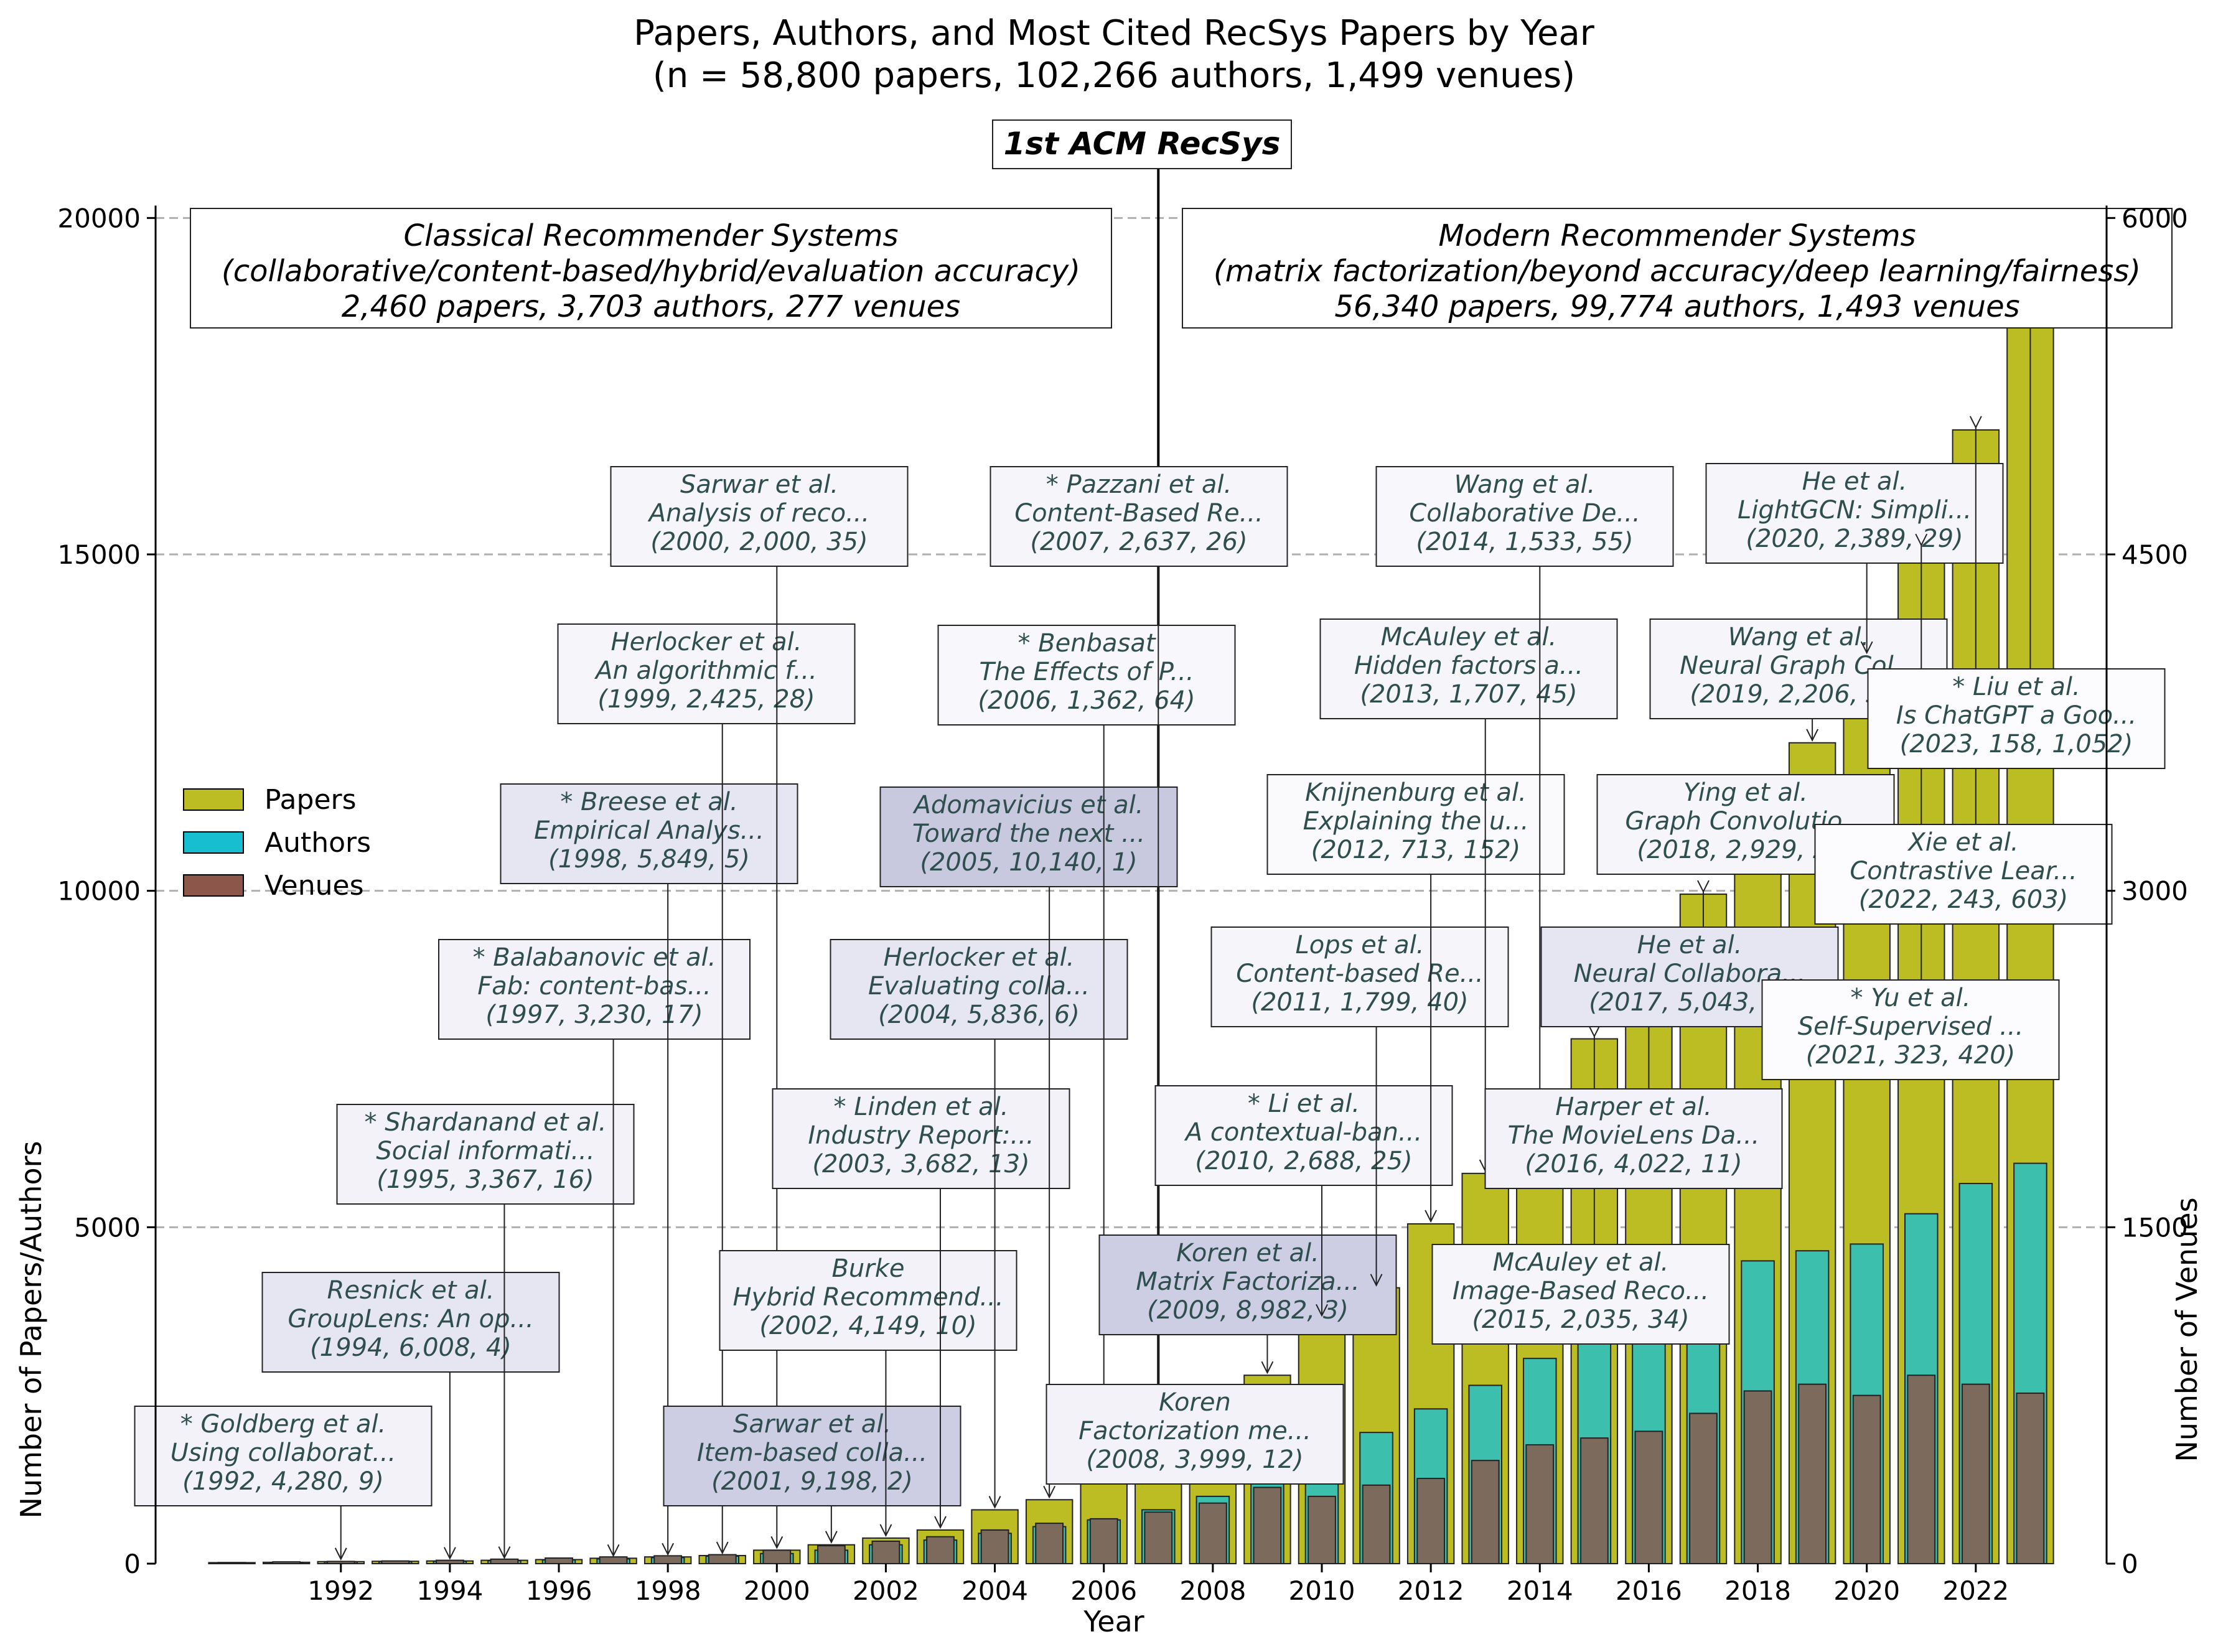  What do you see at coordinates (594, 1015) in the screenshot?
I see `annotation-line: (1997, 3,230, 17)` at bounding box center [594, 1015].